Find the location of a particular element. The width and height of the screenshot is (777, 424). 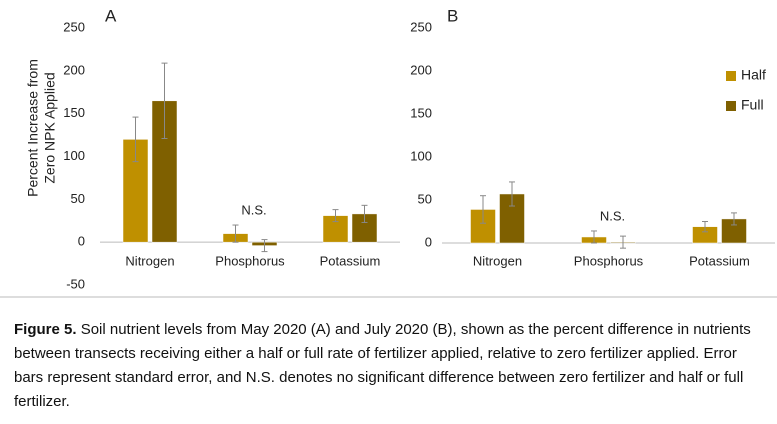

y-tick-label: -50 is located at coordinates (75, 283).